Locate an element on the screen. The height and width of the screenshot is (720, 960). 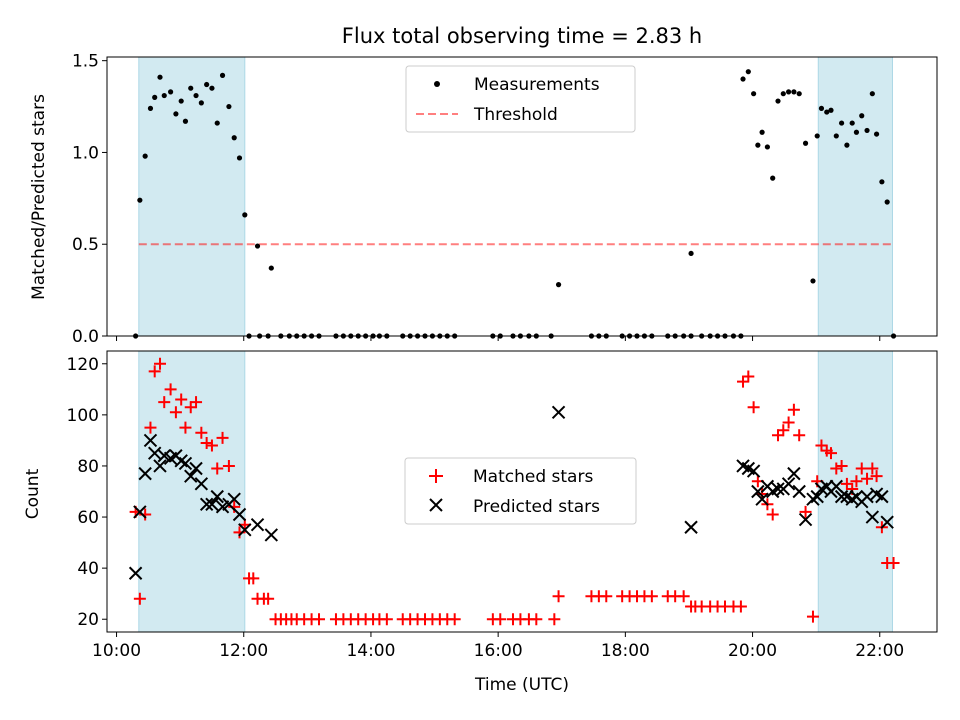
x-tick-label: 22:00 is located at coordinates (879, 651).